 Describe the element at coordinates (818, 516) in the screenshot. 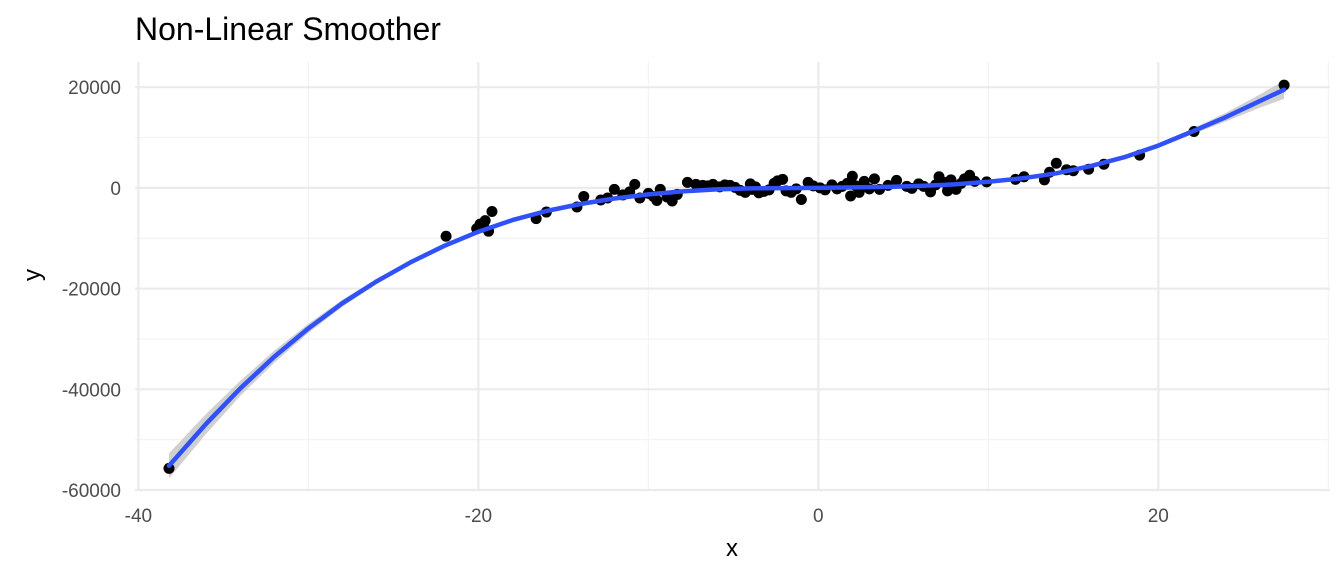

I see `x-tick-label: 0` at that location.